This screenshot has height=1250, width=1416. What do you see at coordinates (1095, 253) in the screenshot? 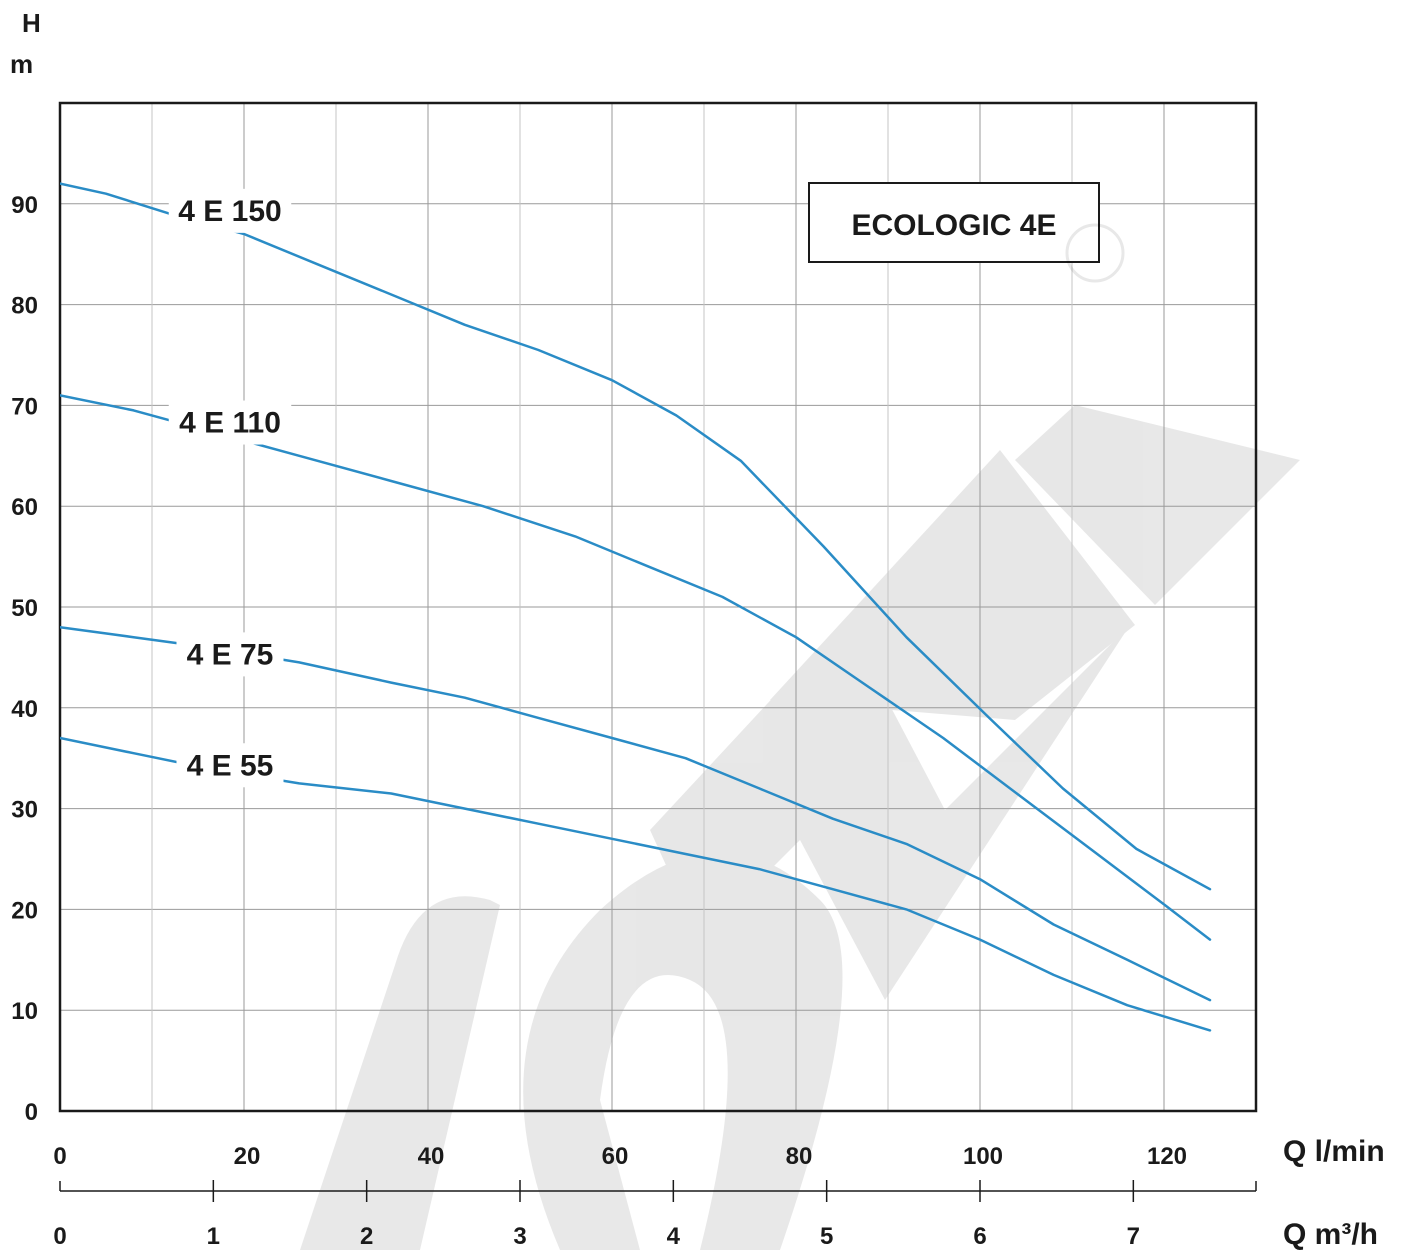
I see `registered-mark-icon` at bounding box center [1095, 253].